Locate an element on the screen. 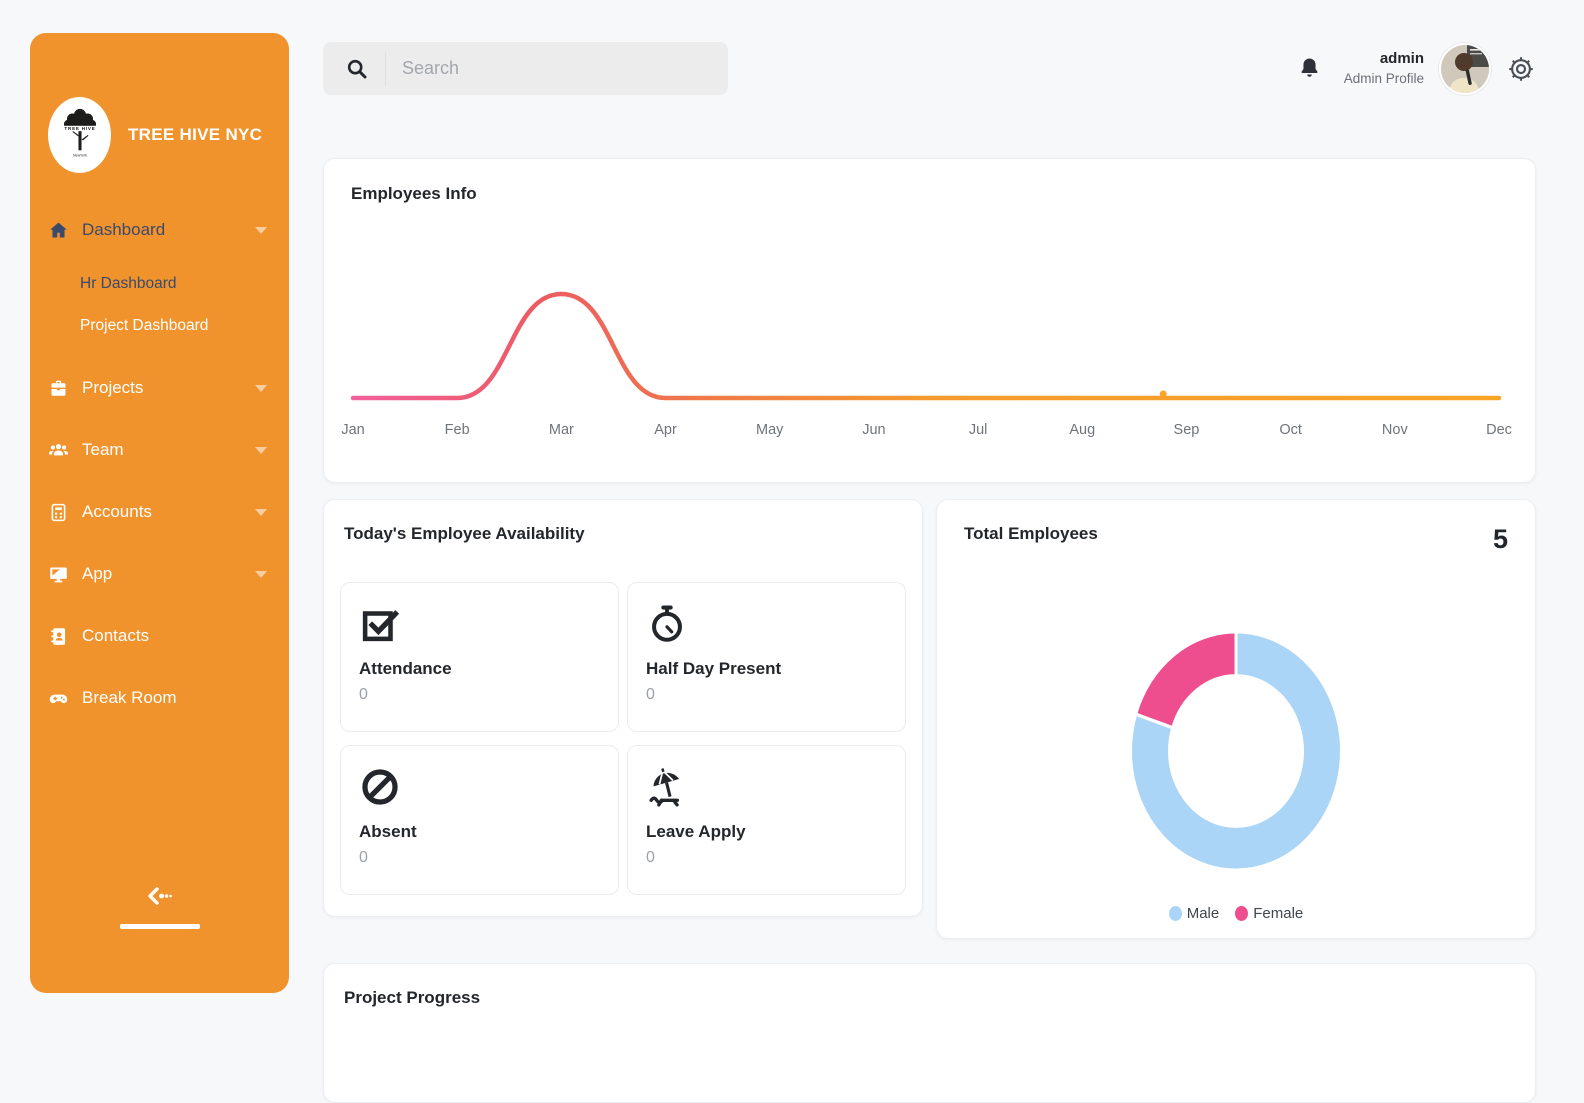 The height and width of the screenshot is (1103, 1584). sidebar-item-label: Projects is located at coordinates (113, 387).